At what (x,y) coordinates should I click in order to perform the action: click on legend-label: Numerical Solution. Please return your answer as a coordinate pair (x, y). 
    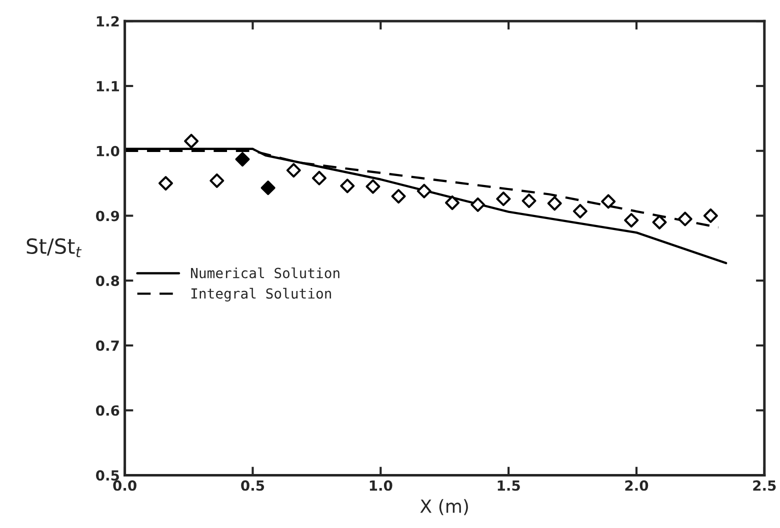
    Looking at the image, I should click on (265, 272).